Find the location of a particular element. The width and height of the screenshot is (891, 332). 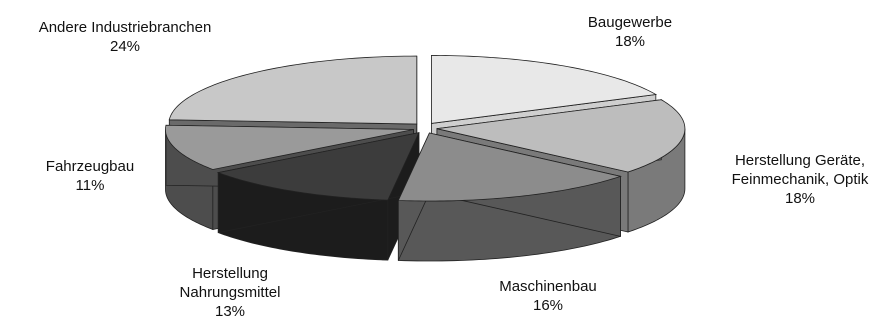

slice-label-4: Fahrzeugbau 11% is located at coordinates (90, 176).